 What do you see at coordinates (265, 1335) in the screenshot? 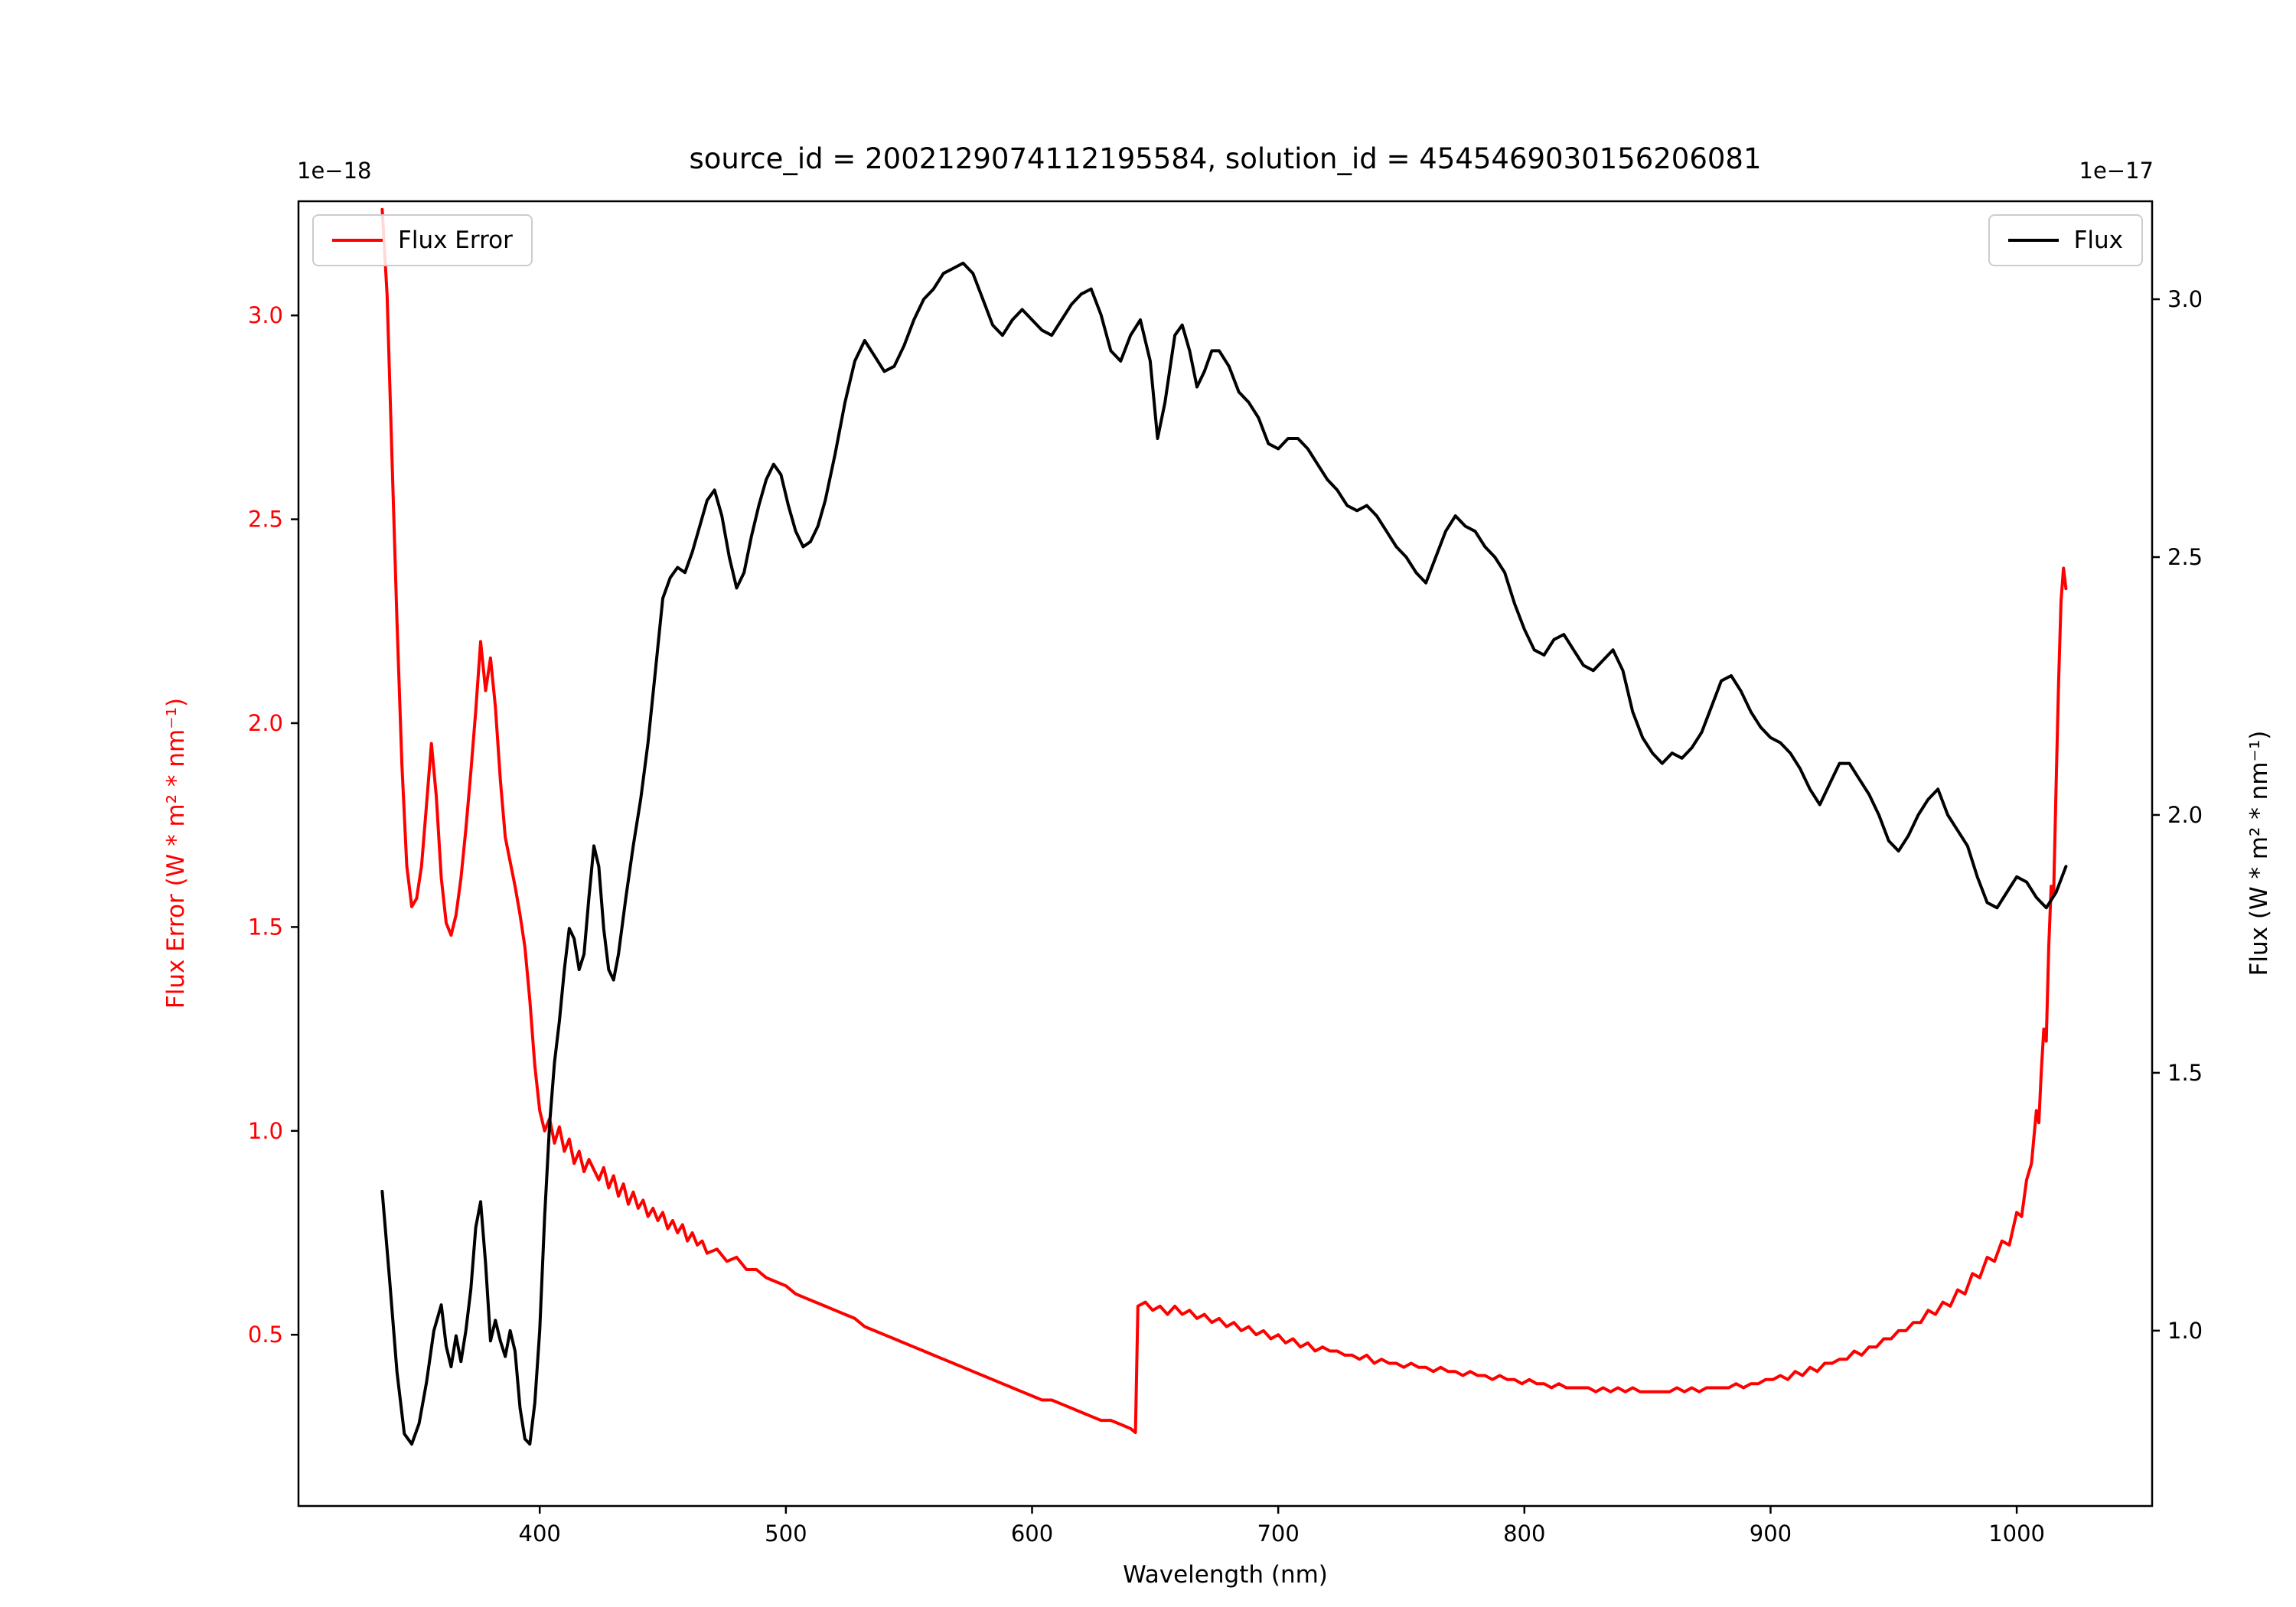
I see `left-y-tick-label: 0.5` at bounding box center [265, 1335].